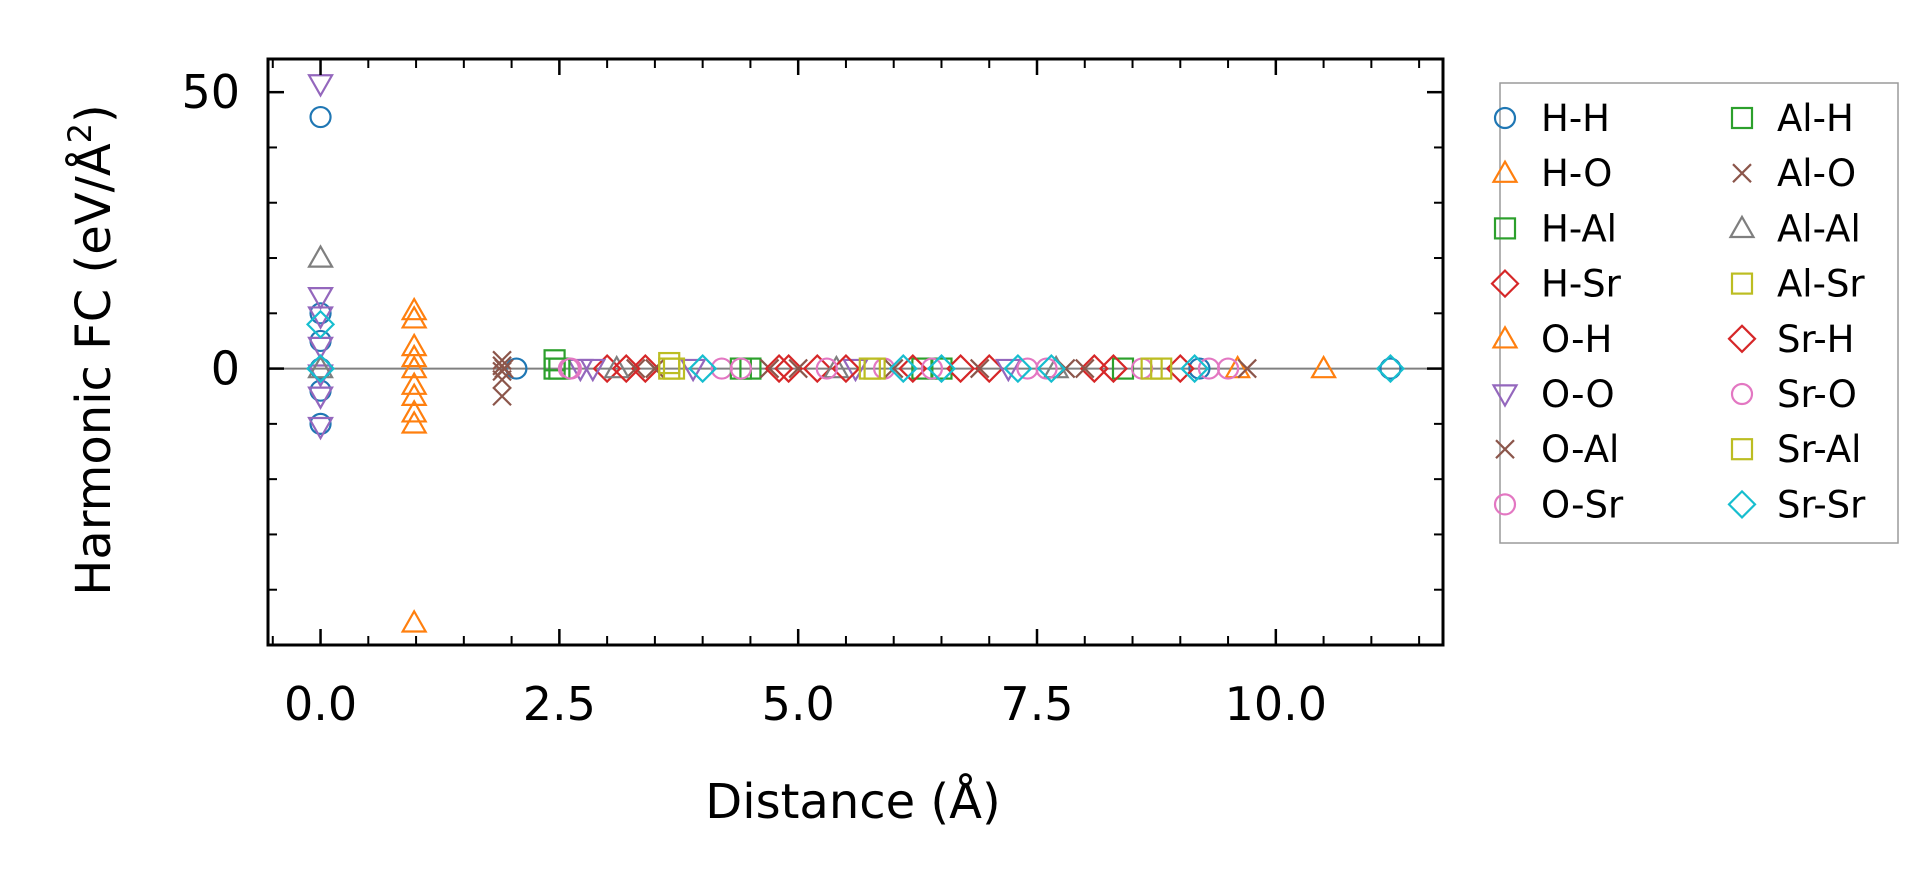  Describe the element at coordinates (1796, 504) in the screenshot. I see `legend-entry: Sr-Sr` at that location.